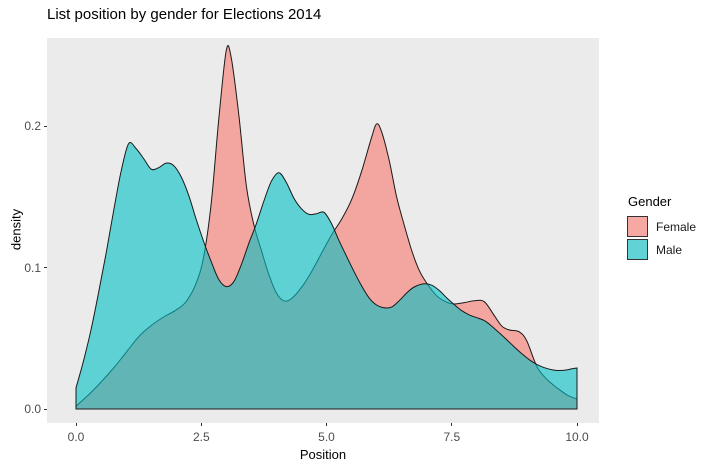  Describe the element at coordinates (676, 226) in the screenshot. I see `legend-label-female: Female` at that location.